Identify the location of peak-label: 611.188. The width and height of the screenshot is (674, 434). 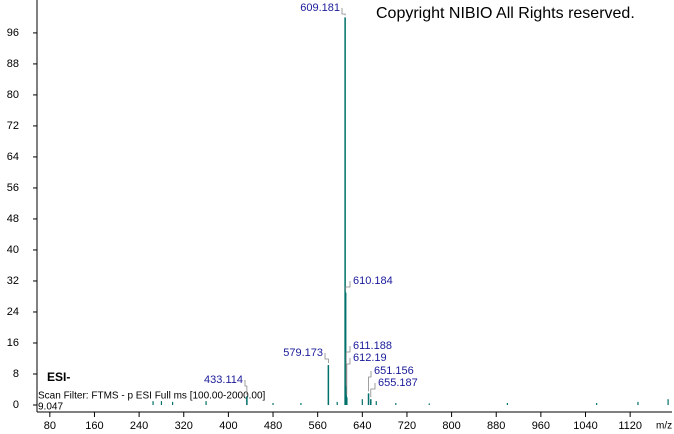
(372, 346).